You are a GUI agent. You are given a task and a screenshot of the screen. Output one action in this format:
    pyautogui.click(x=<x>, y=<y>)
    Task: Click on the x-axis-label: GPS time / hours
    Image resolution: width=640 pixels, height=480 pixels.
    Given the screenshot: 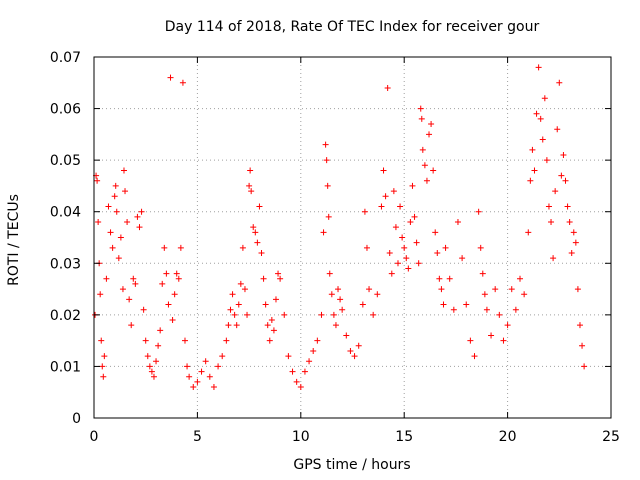 What is the action you would take?
    pyautogui.click(x=351, y=465)
    